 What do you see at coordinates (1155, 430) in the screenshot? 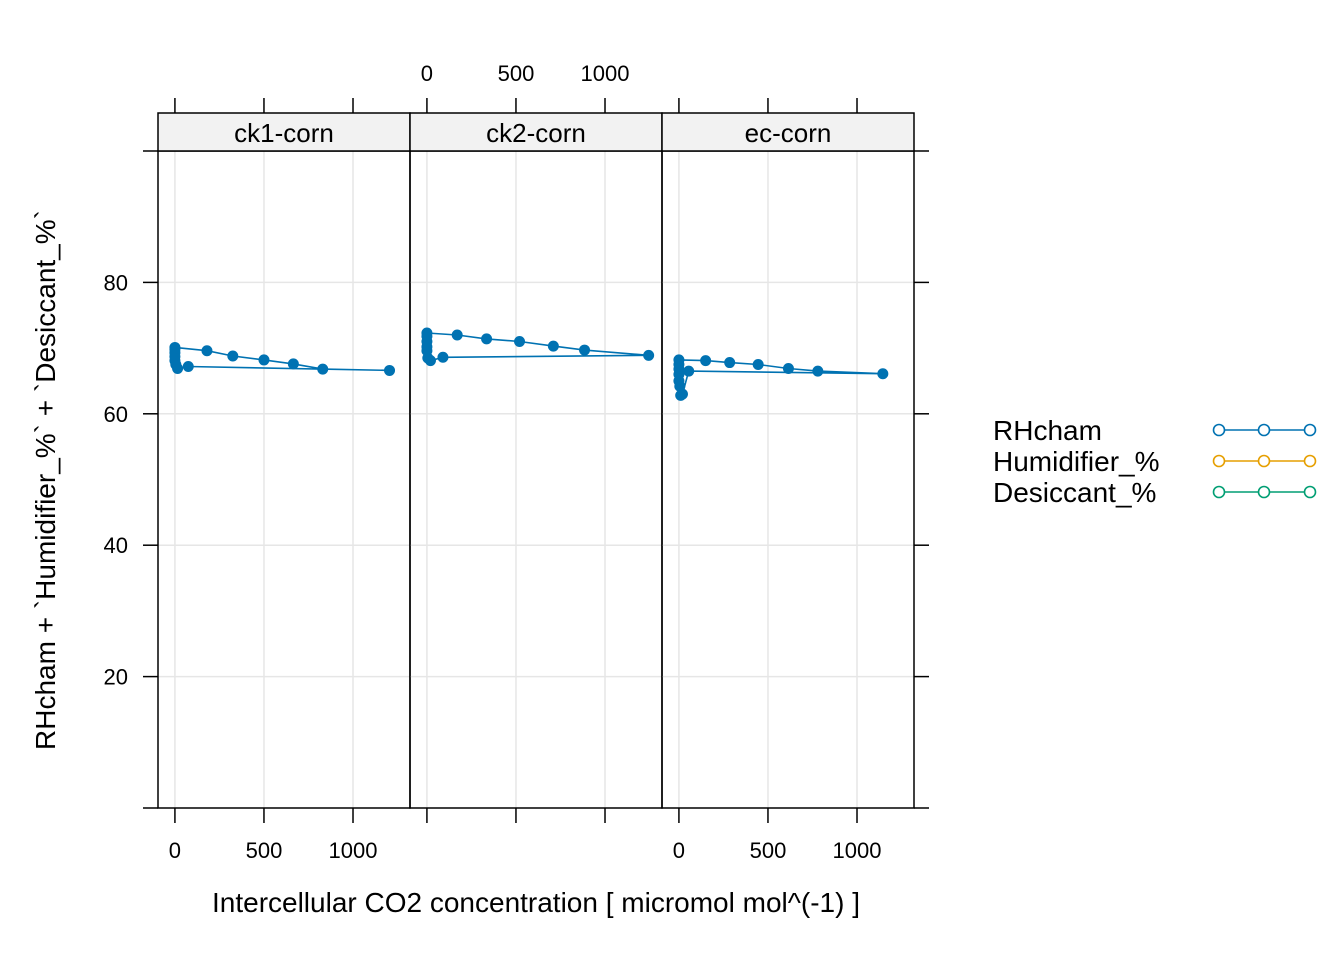
I see `legend-item: RHcham` at bounding box center [1155, 430].